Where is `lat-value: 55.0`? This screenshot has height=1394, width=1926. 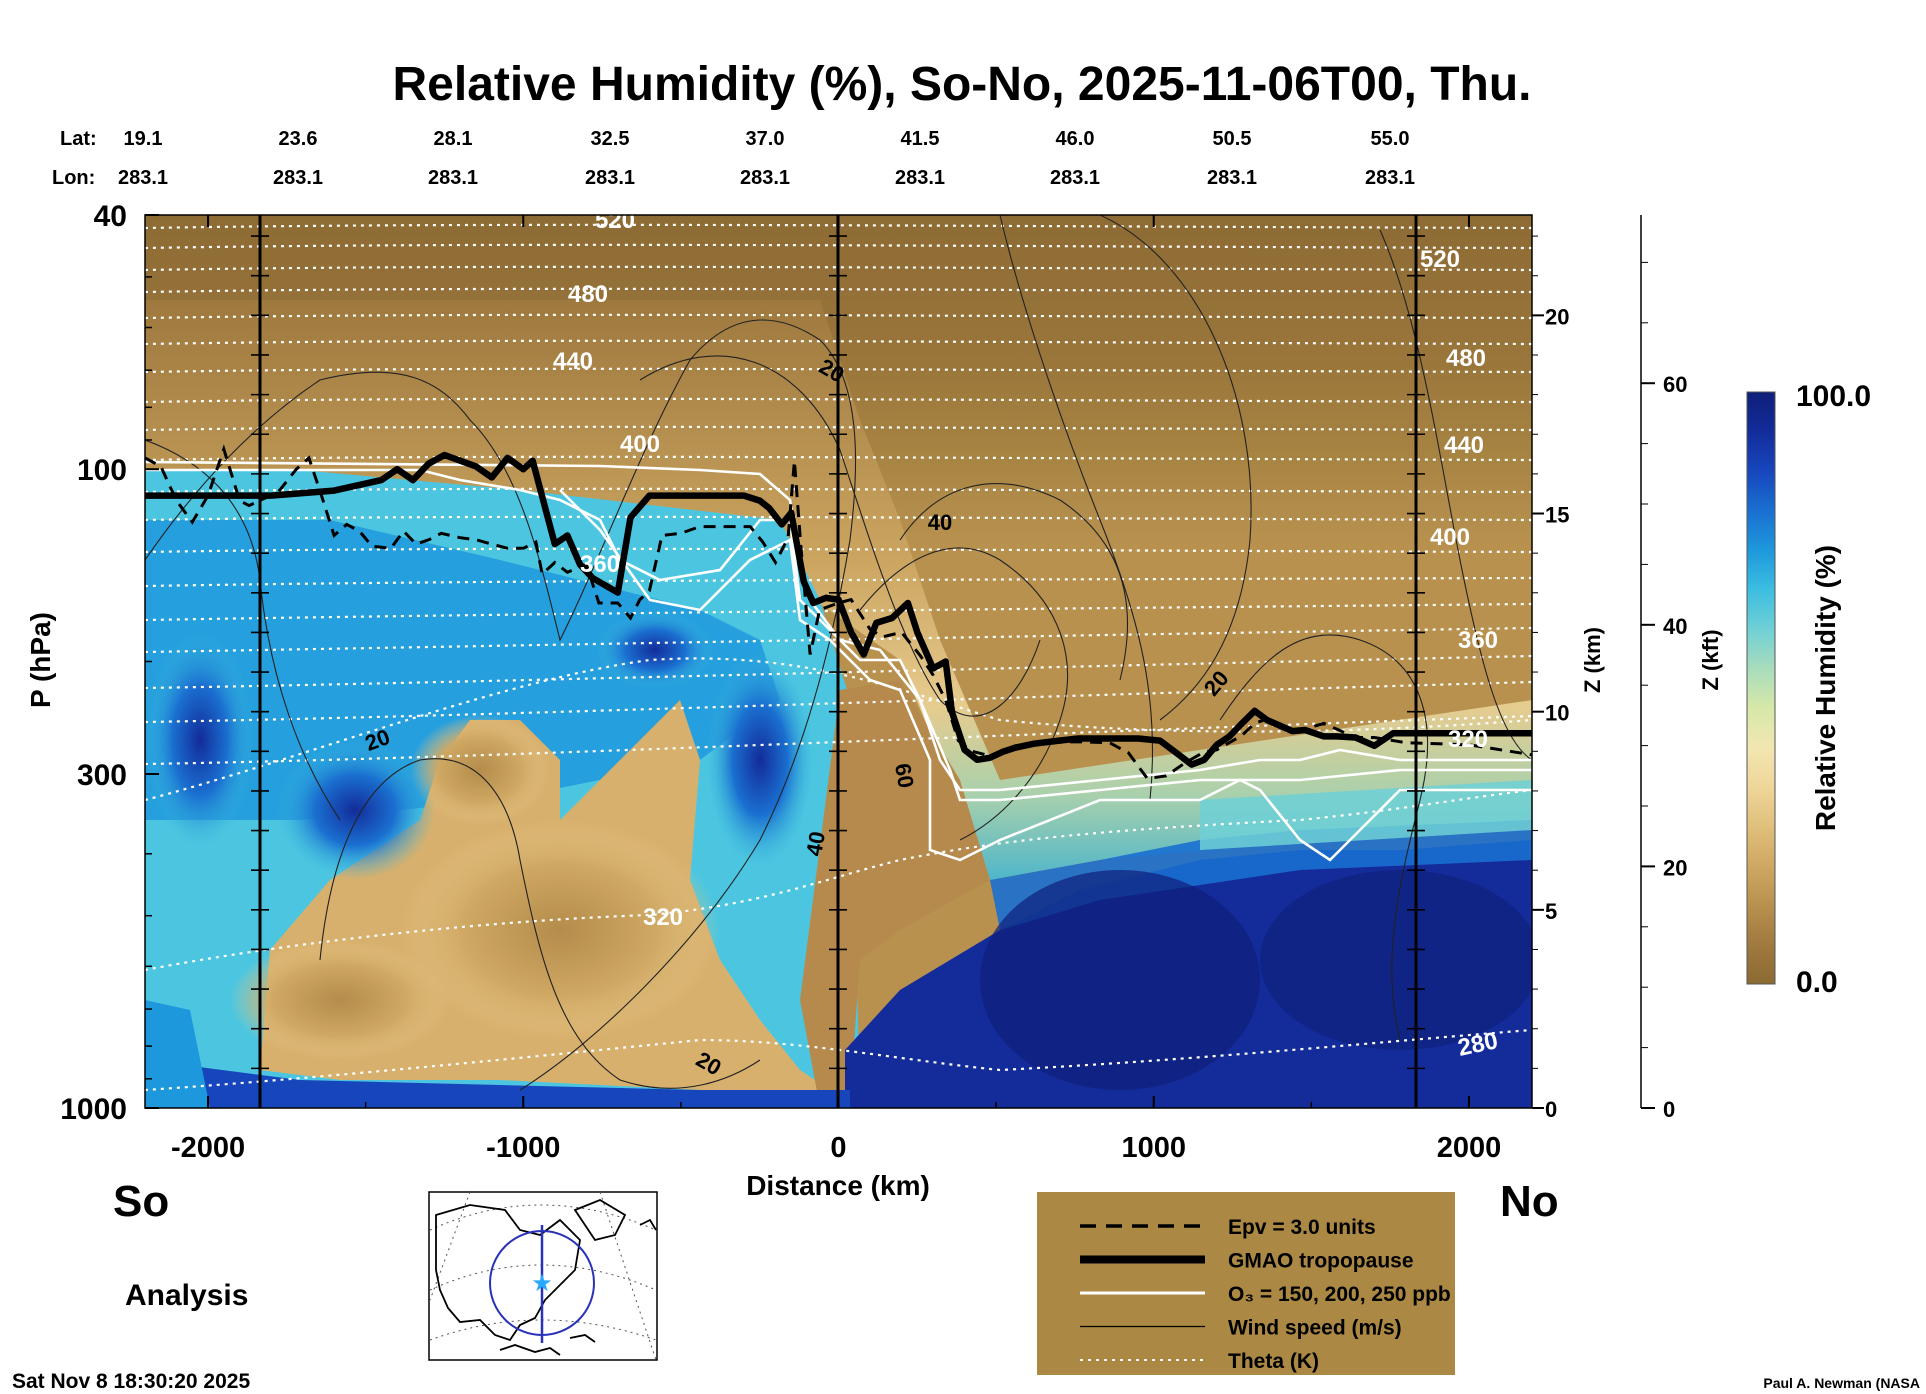 lat-value: 55.0 is located at coordinates (1390, 139).